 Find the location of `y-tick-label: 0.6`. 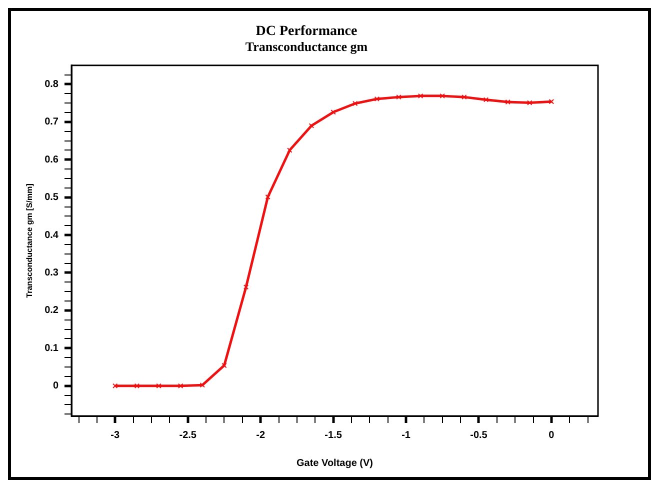

y-tick-label: 0.6 is located at coordinates (51, 160).